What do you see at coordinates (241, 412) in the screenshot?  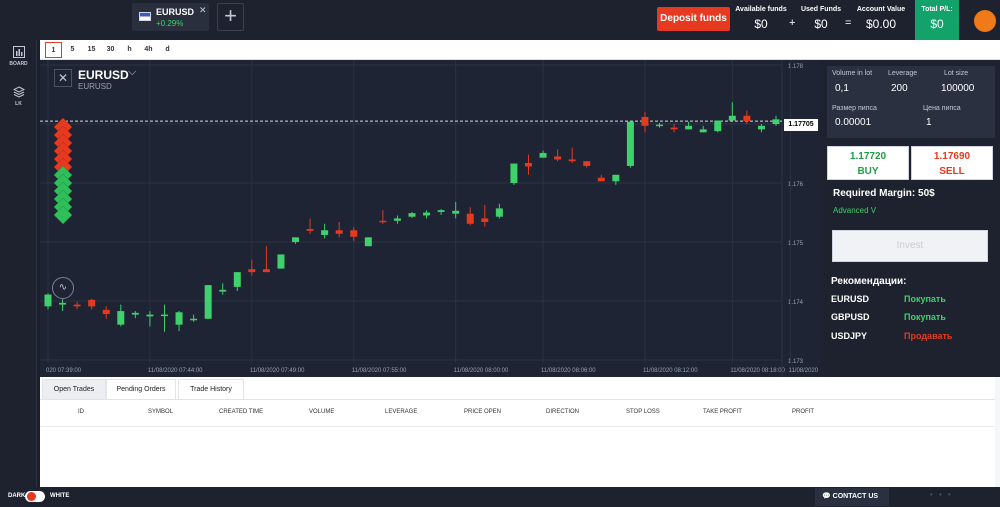 I see `column-header: CREATED TIME` at bounding box center [241, 412].